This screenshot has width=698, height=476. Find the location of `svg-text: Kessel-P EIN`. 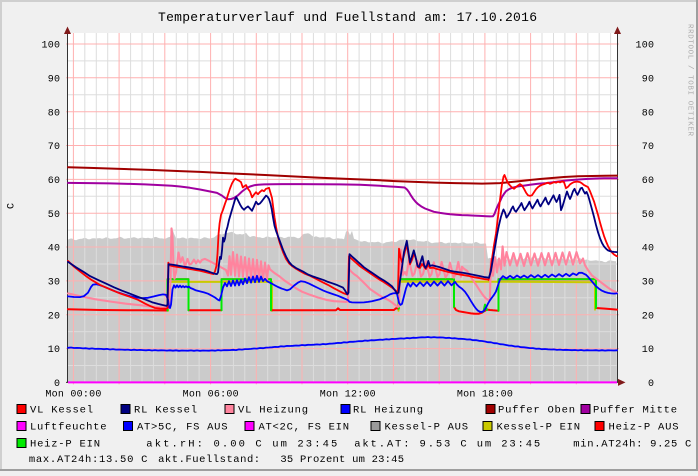

svg-text: Kessel-P EIN is located at coordinates (539, 427).